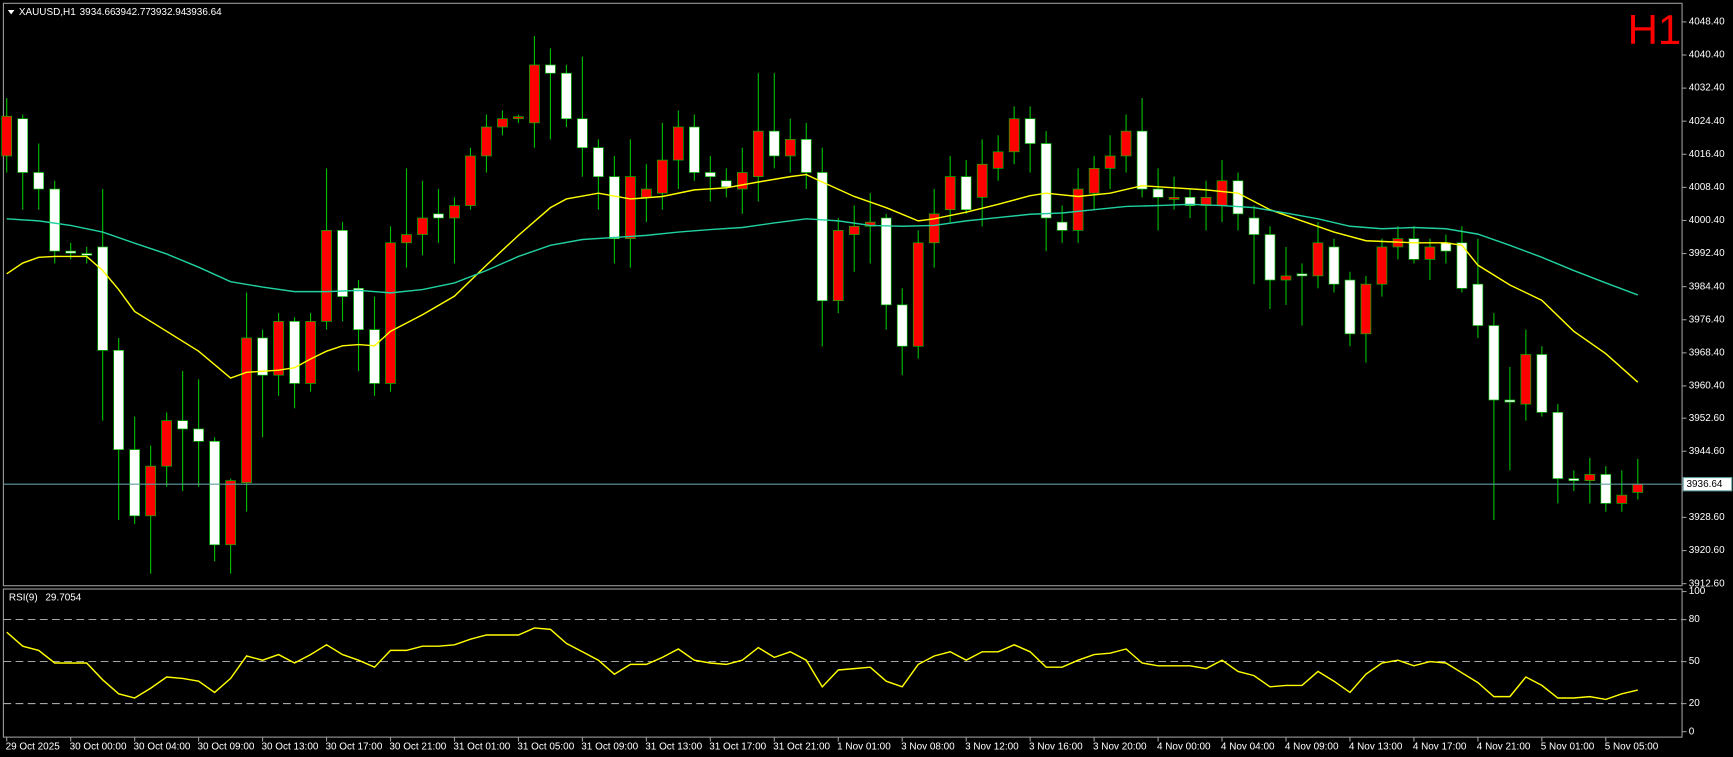 This screenshot has height=757, width=1733. I want to click on ohlc-value: 3942.77, so click(133, 12).